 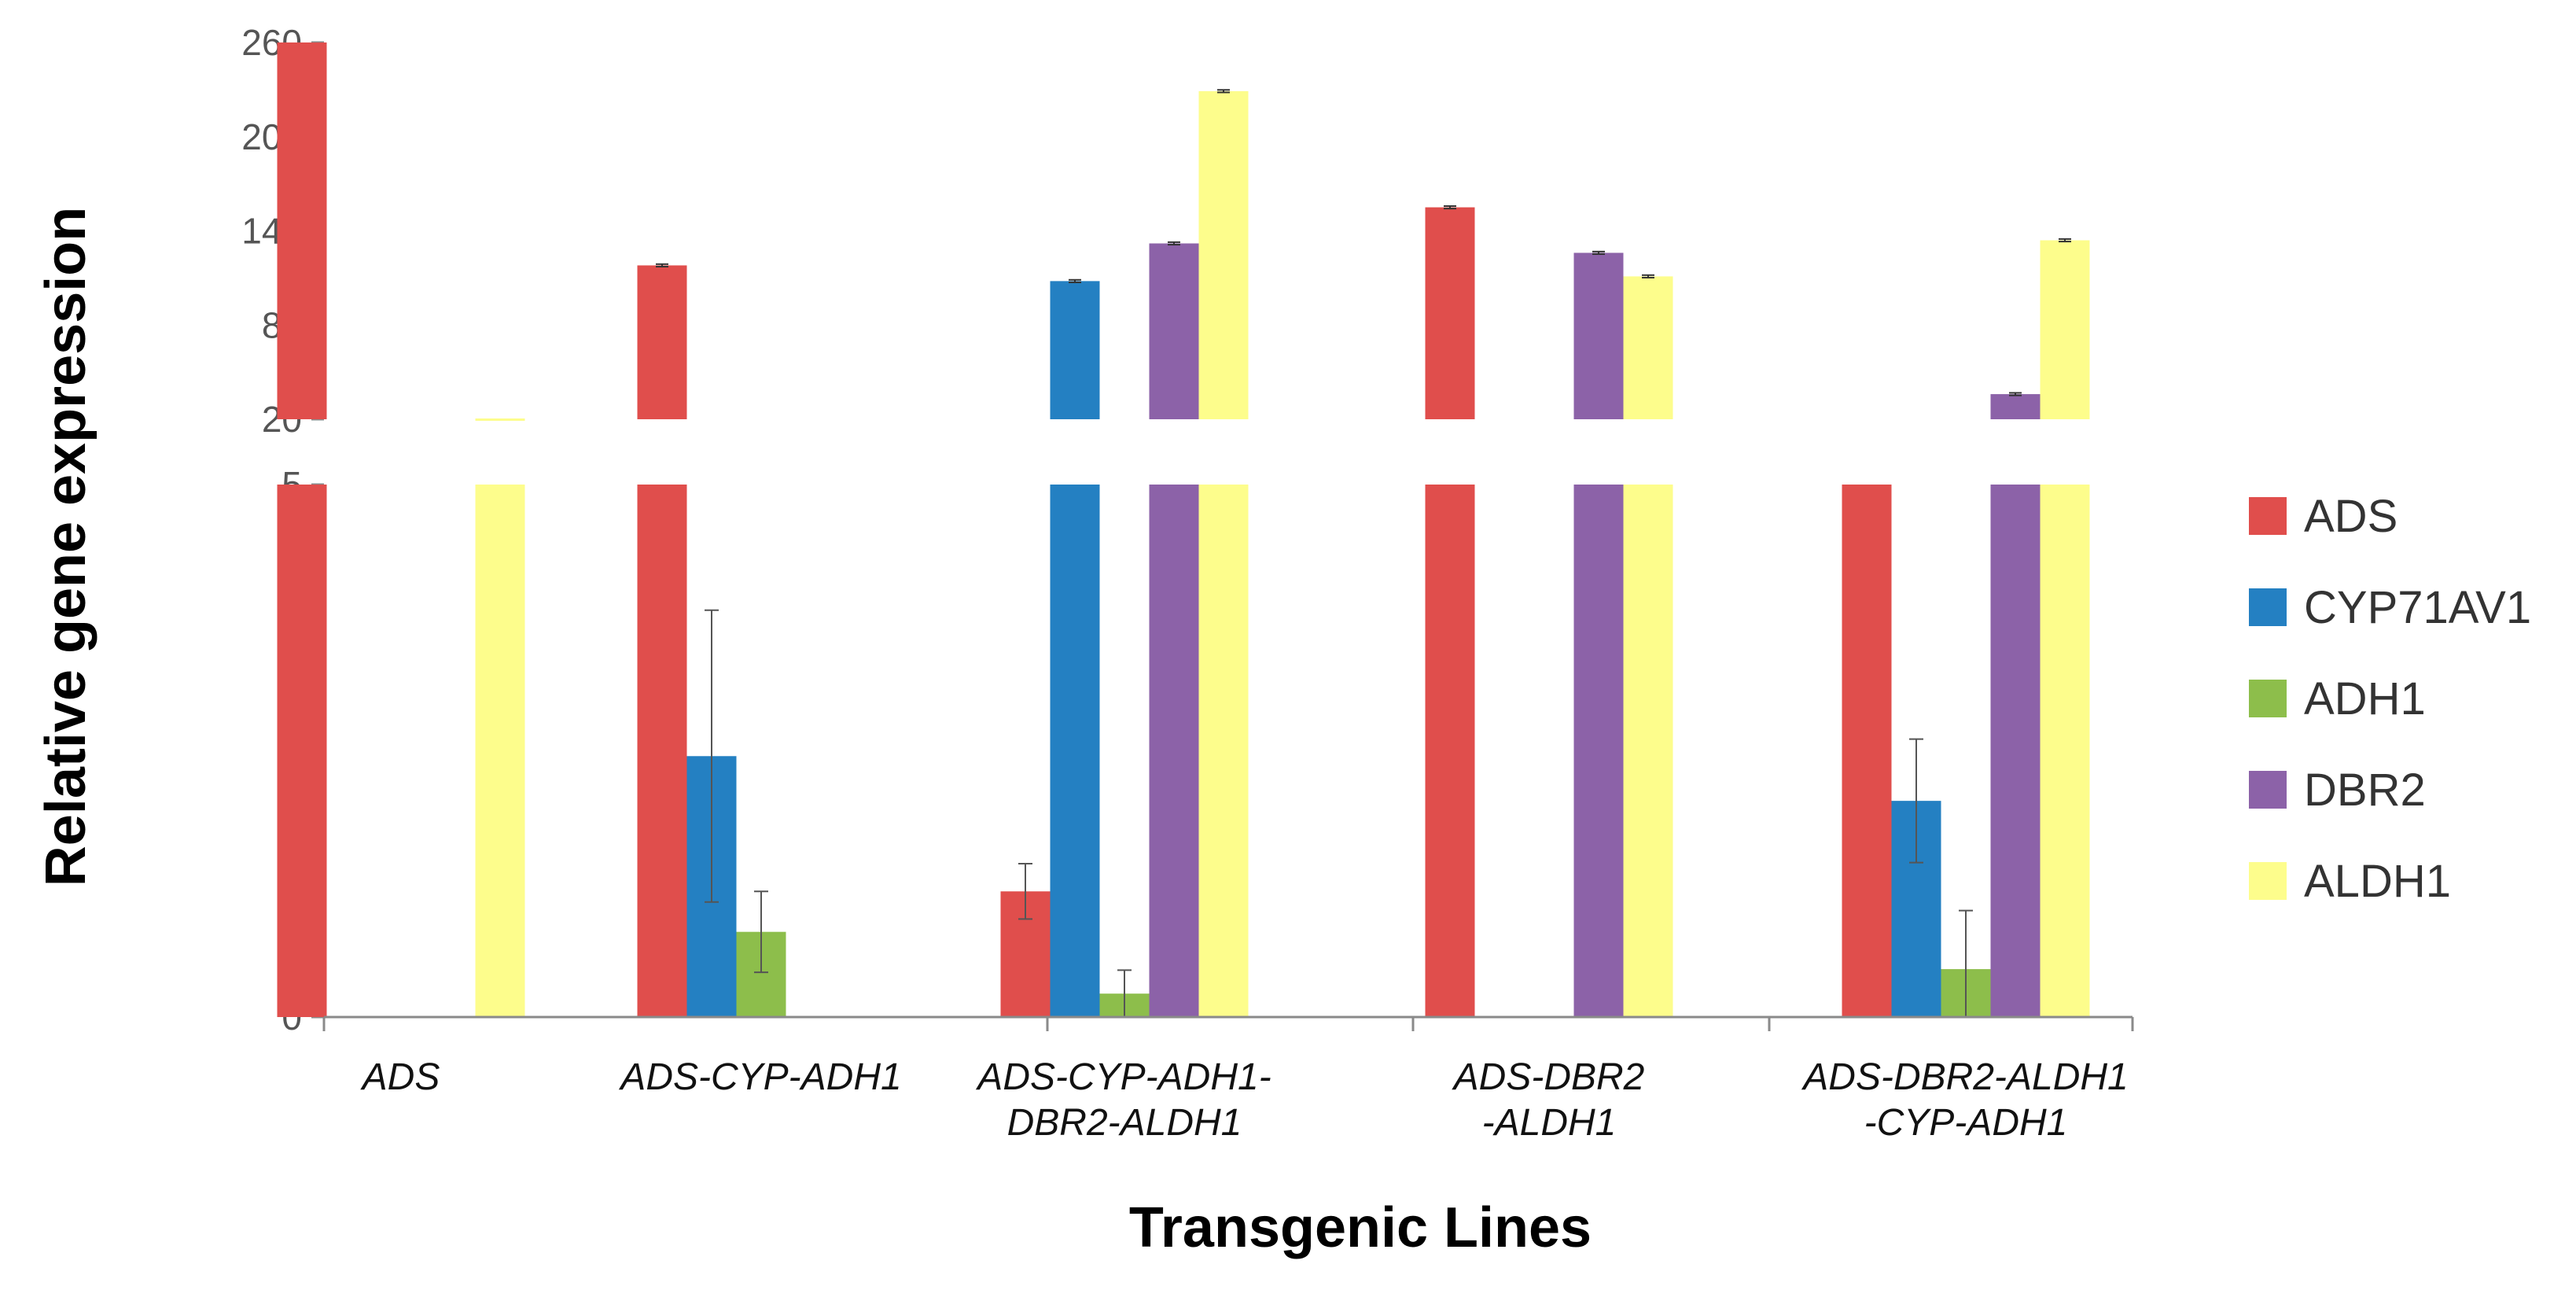 What do you see at coordinates (2351, 516) in the screenshot?
I see `legend-label: ADS` at bounding box center [2351, 516].